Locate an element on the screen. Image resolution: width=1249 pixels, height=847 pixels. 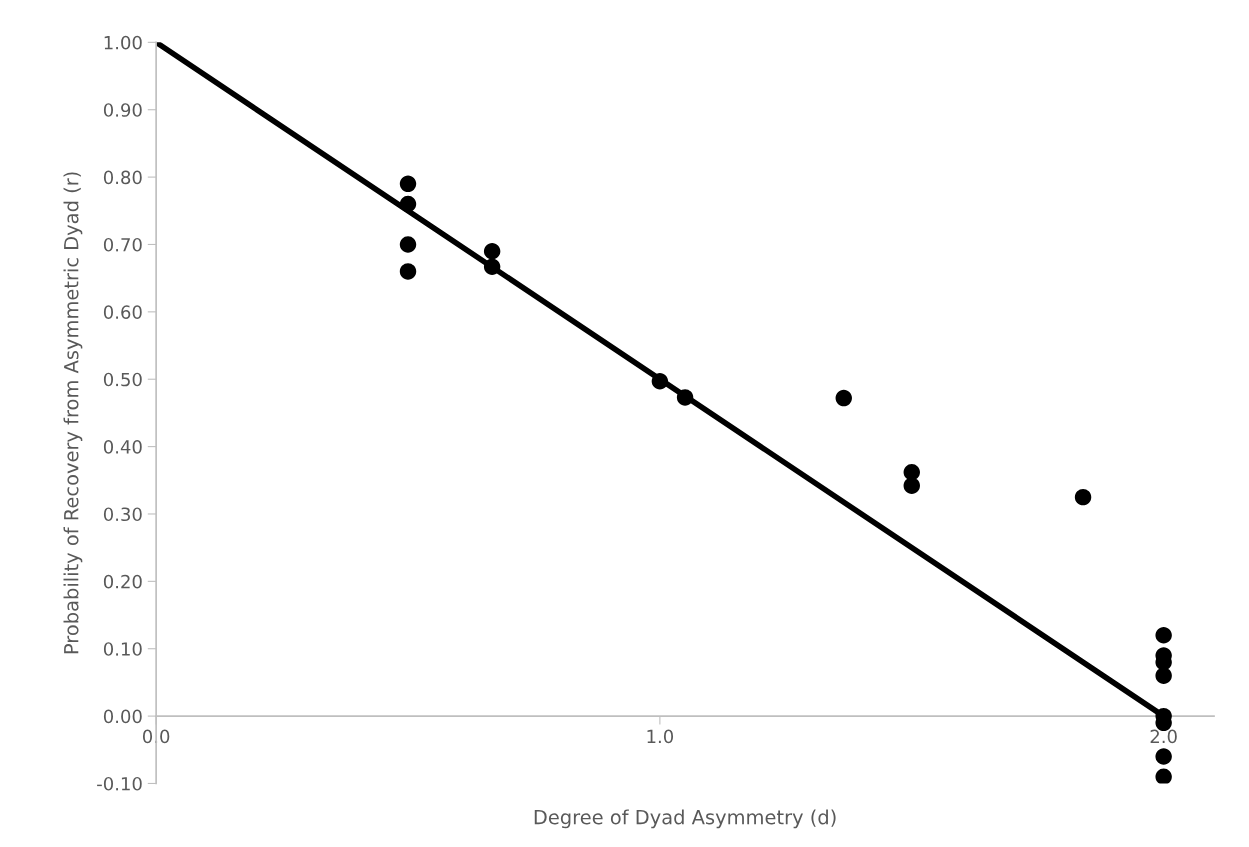
x-tick-label: 1.0 is located at coordinates (660, 736).